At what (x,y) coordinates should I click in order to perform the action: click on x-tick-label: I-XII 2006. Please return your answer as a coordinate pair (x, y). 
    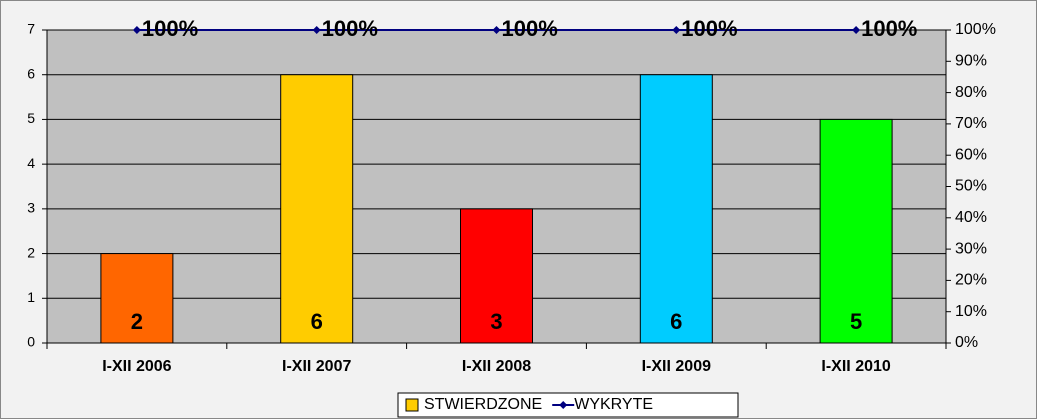
    Looking at the image, I should click on (136, 366).